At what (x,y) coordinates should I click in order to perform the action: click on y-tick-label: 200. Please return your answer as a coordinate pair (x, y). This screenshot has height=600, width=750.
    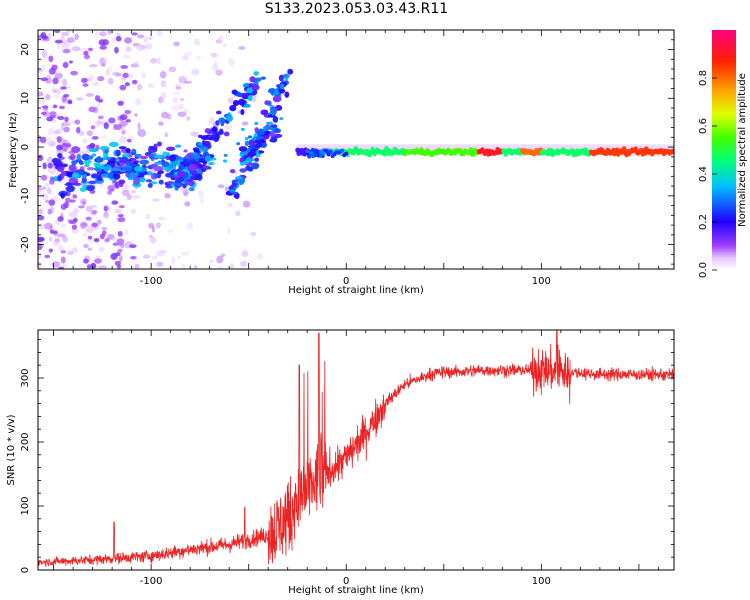
    Looking at the image, I should click on (25, 441).